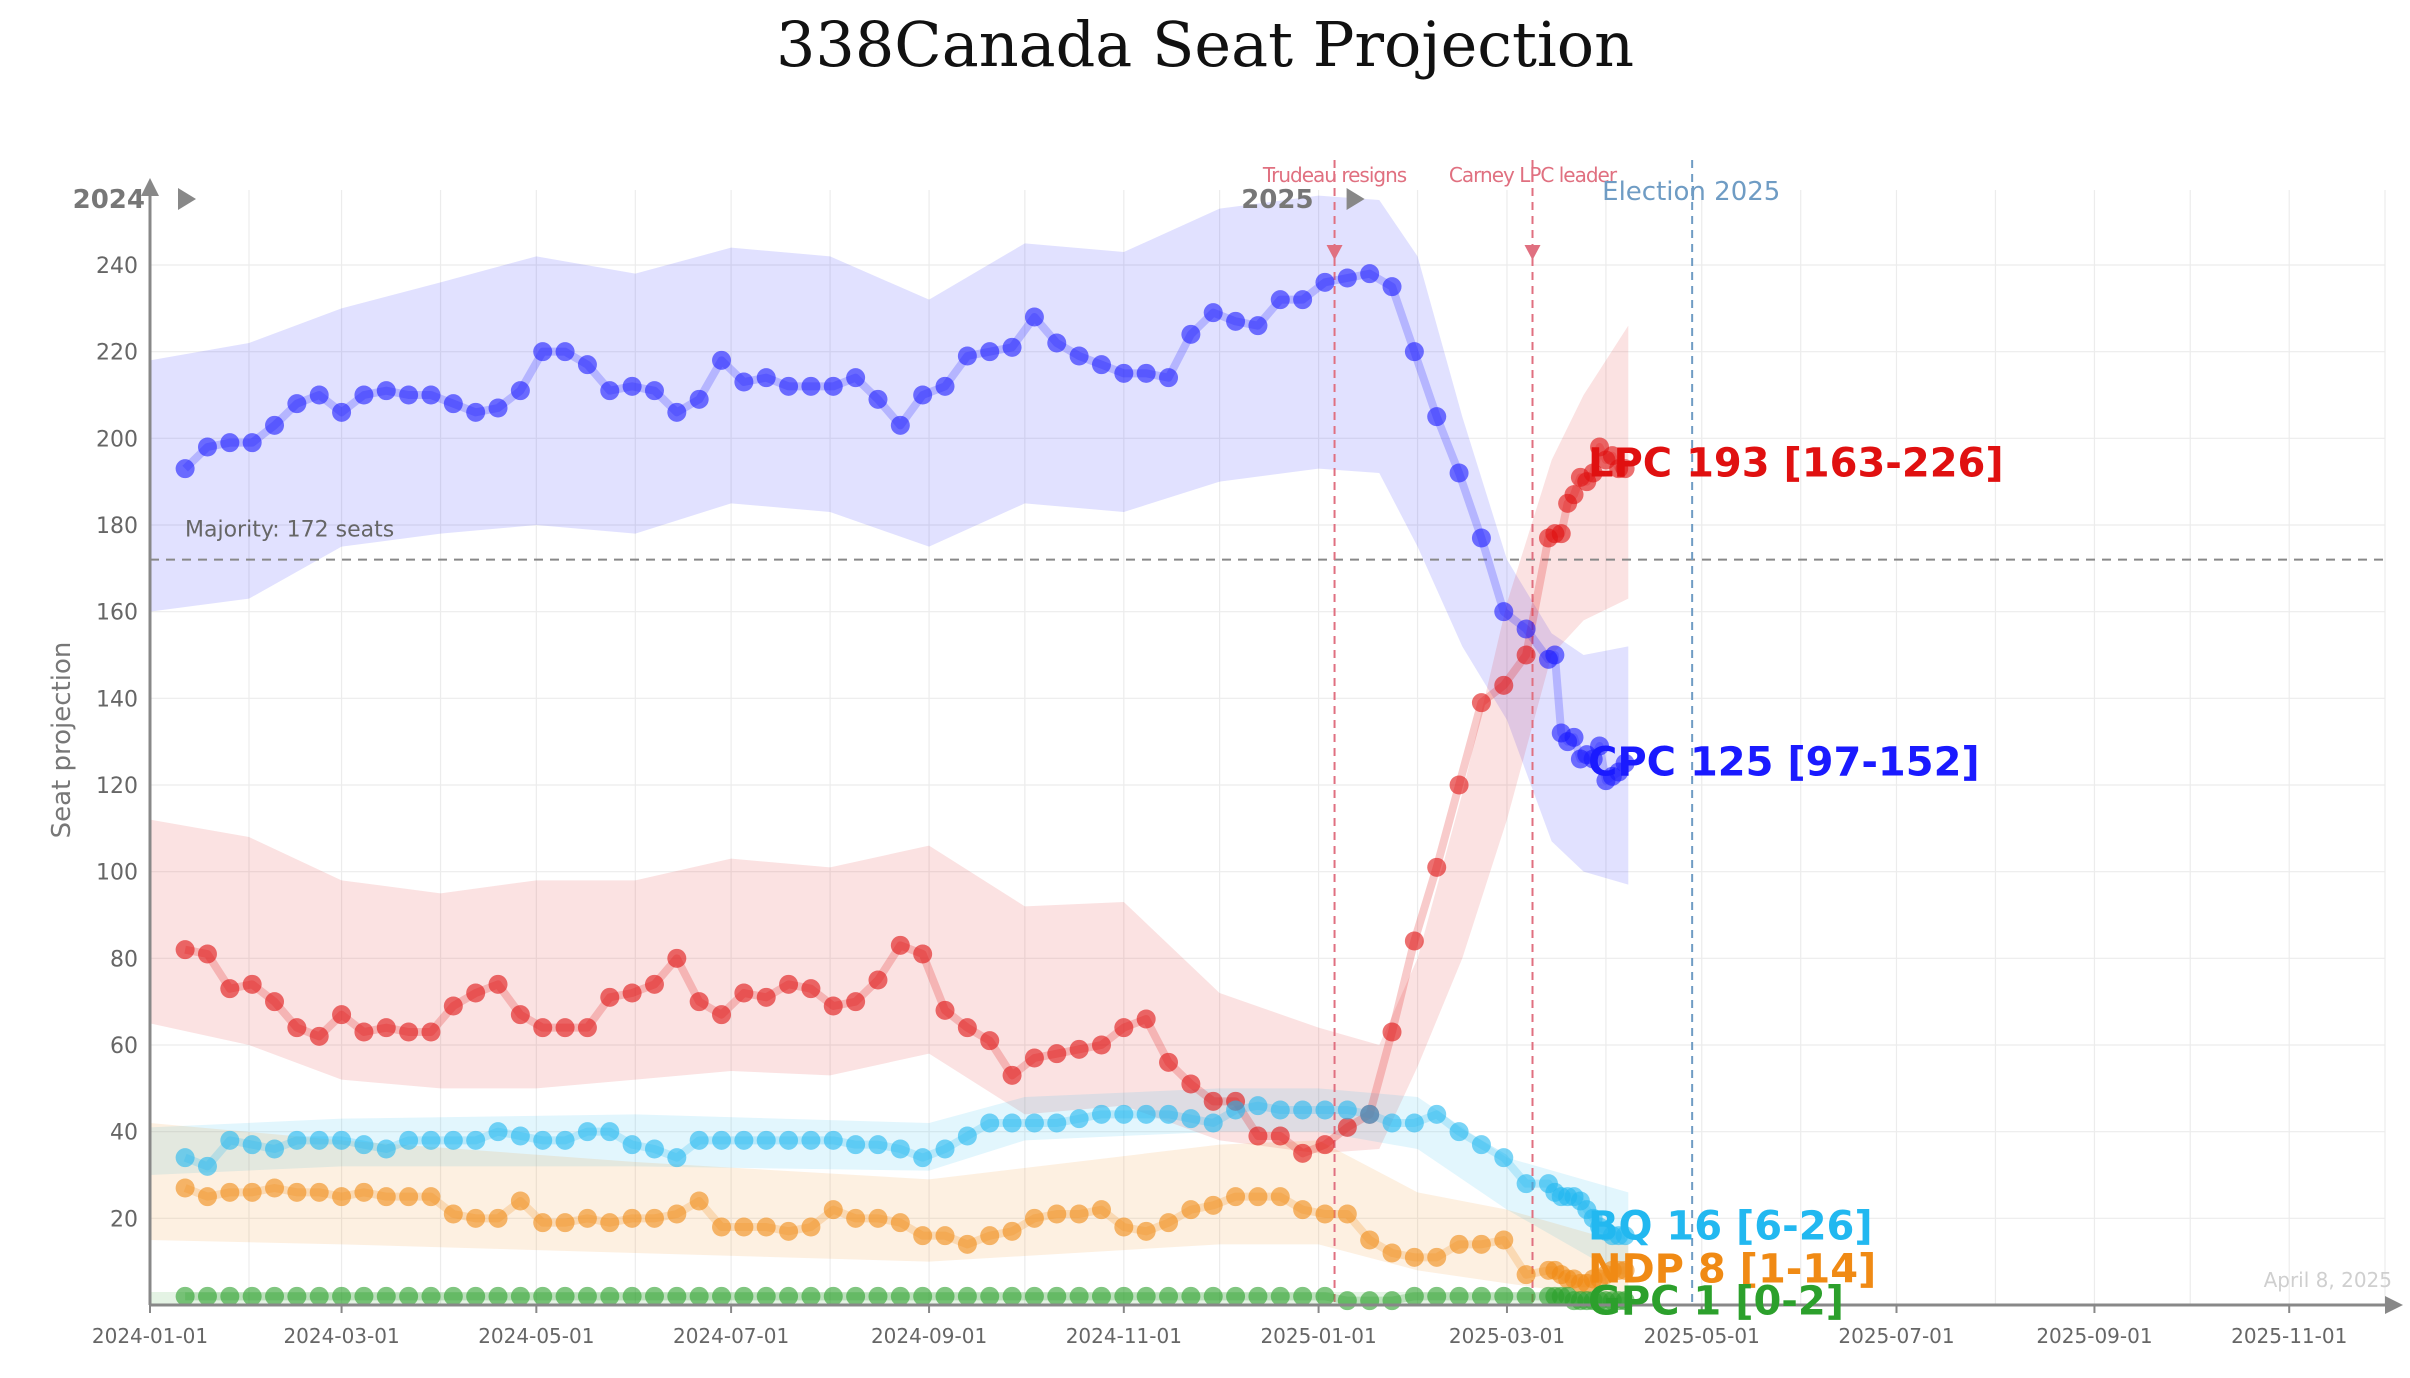  I want to click on x-tick-label: 2024-11-01, so click(1124, 1336).